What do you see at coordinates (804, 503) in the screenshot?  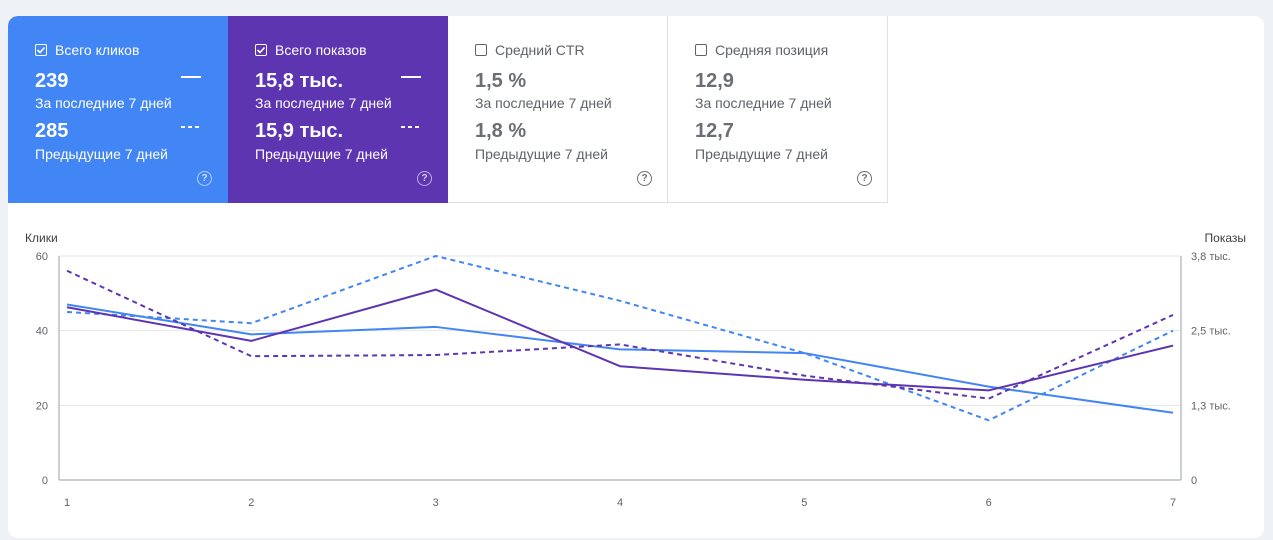 I see `x-tick-label: 5` at bounding box center [804, 503].